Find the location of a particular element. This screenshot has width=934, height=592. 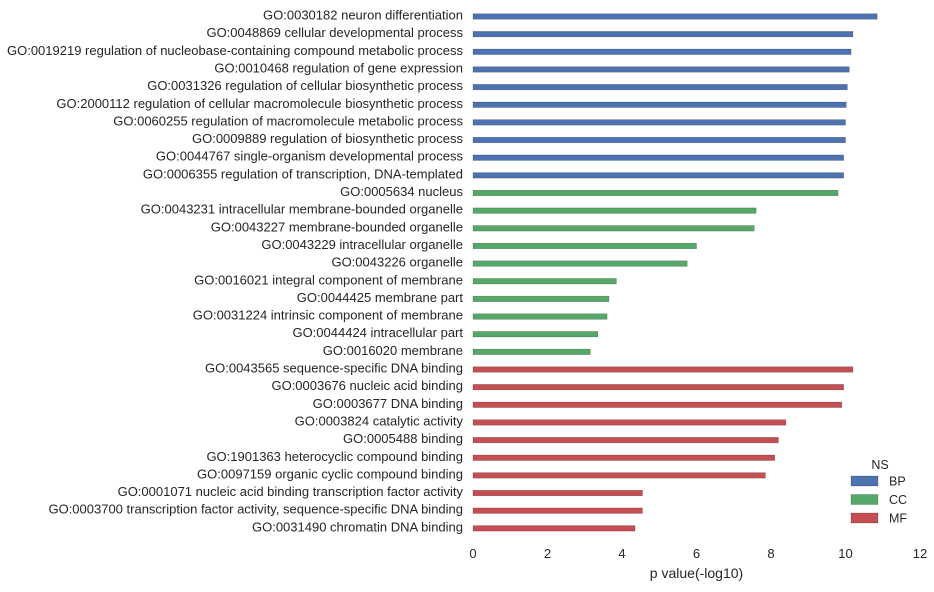

category-label: GO:0003677 DNA binding is located at coordinates (388, 403).